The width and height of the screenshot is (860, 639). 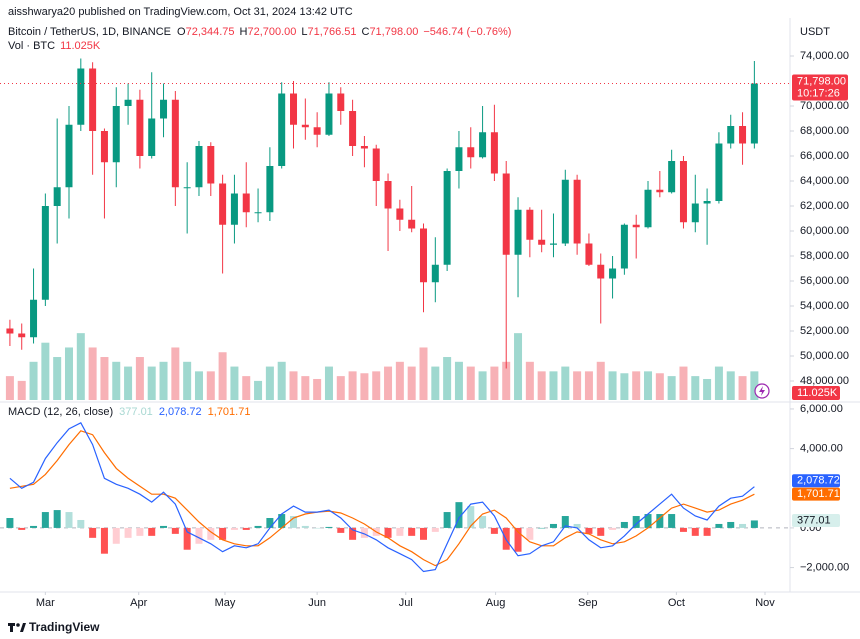 What do you see at coordinates (31, 46) in the screenshot?
I see `volume-title: Vol · BTC` at bounding box center [31, 46].